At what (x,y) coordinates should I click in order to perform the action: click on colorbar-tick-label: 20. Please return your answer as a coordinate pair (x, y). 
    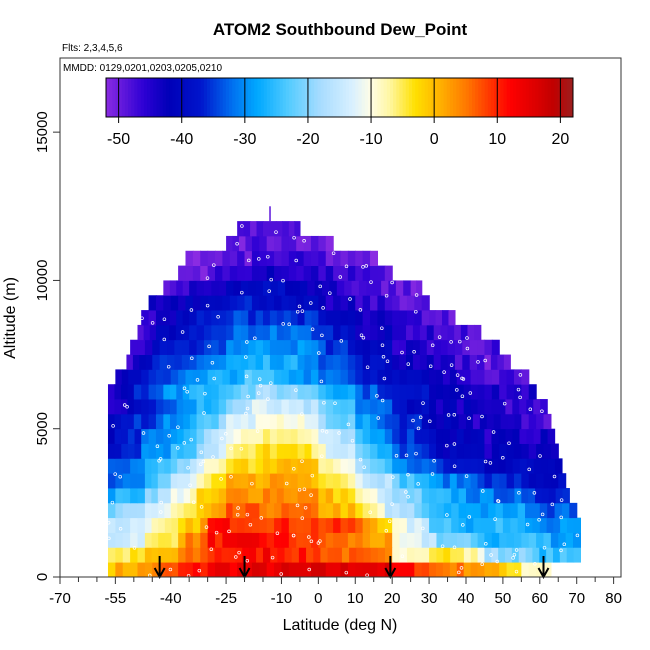
    Looking at the image, I should click on (560, 139).